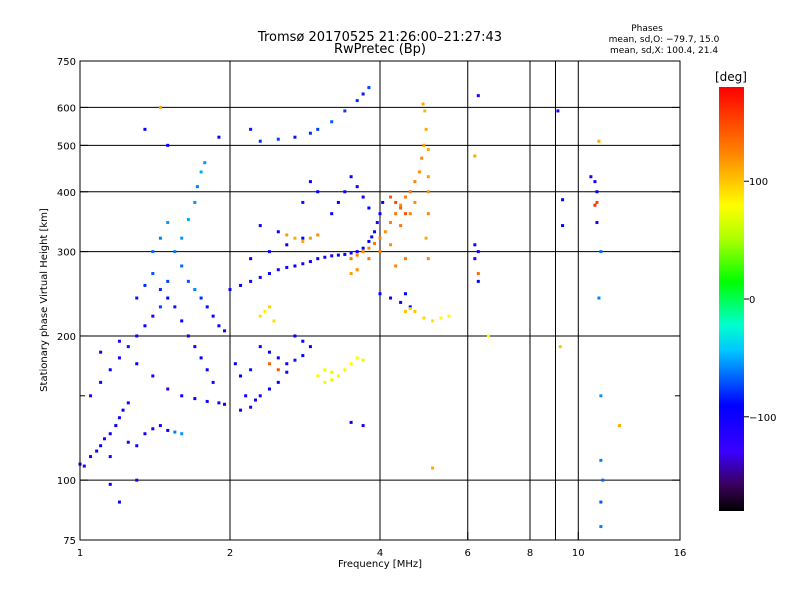 This screenshot has width=800, height=600. What do you see at coordinates (731, 77) in the screenshot?
I see `colorbar-label: [deg]` at bounding box center [731, 77].